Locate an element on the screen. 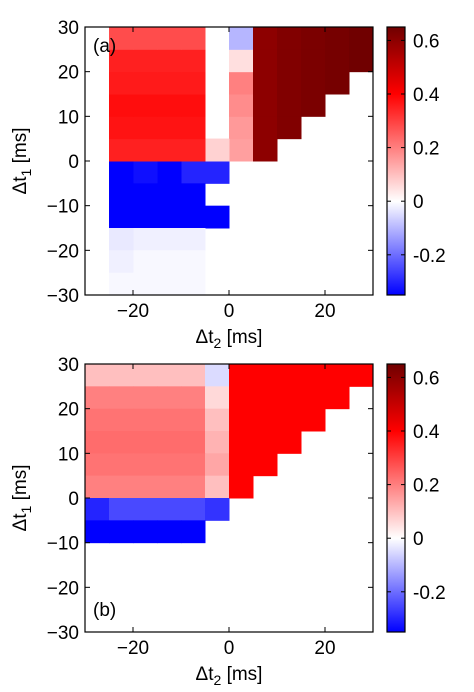 This screenshot has height=692, width=474. y-tick-label: −30 is located at coordinates (63, 296).